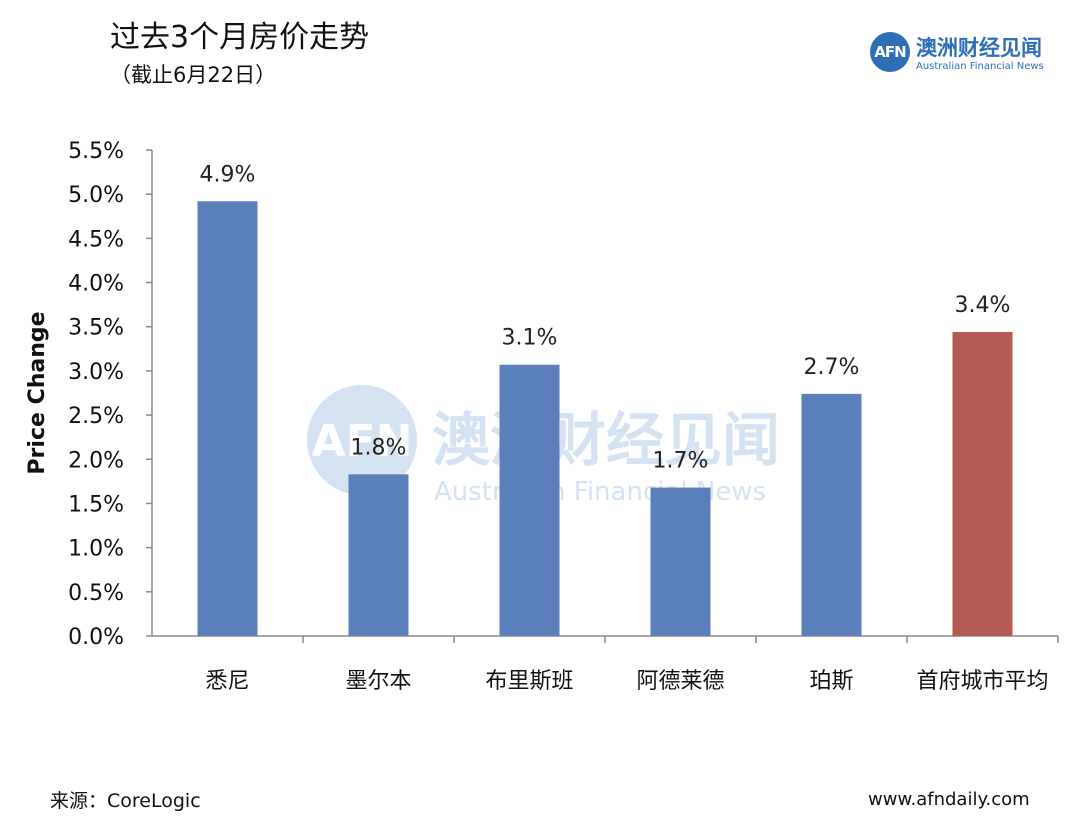 Image resolution: width=1080 pixels, height=832 pixels. Describe the element at coordinates (832, 367) in the screenshot. I see `data-label: 2.7%` at that location.